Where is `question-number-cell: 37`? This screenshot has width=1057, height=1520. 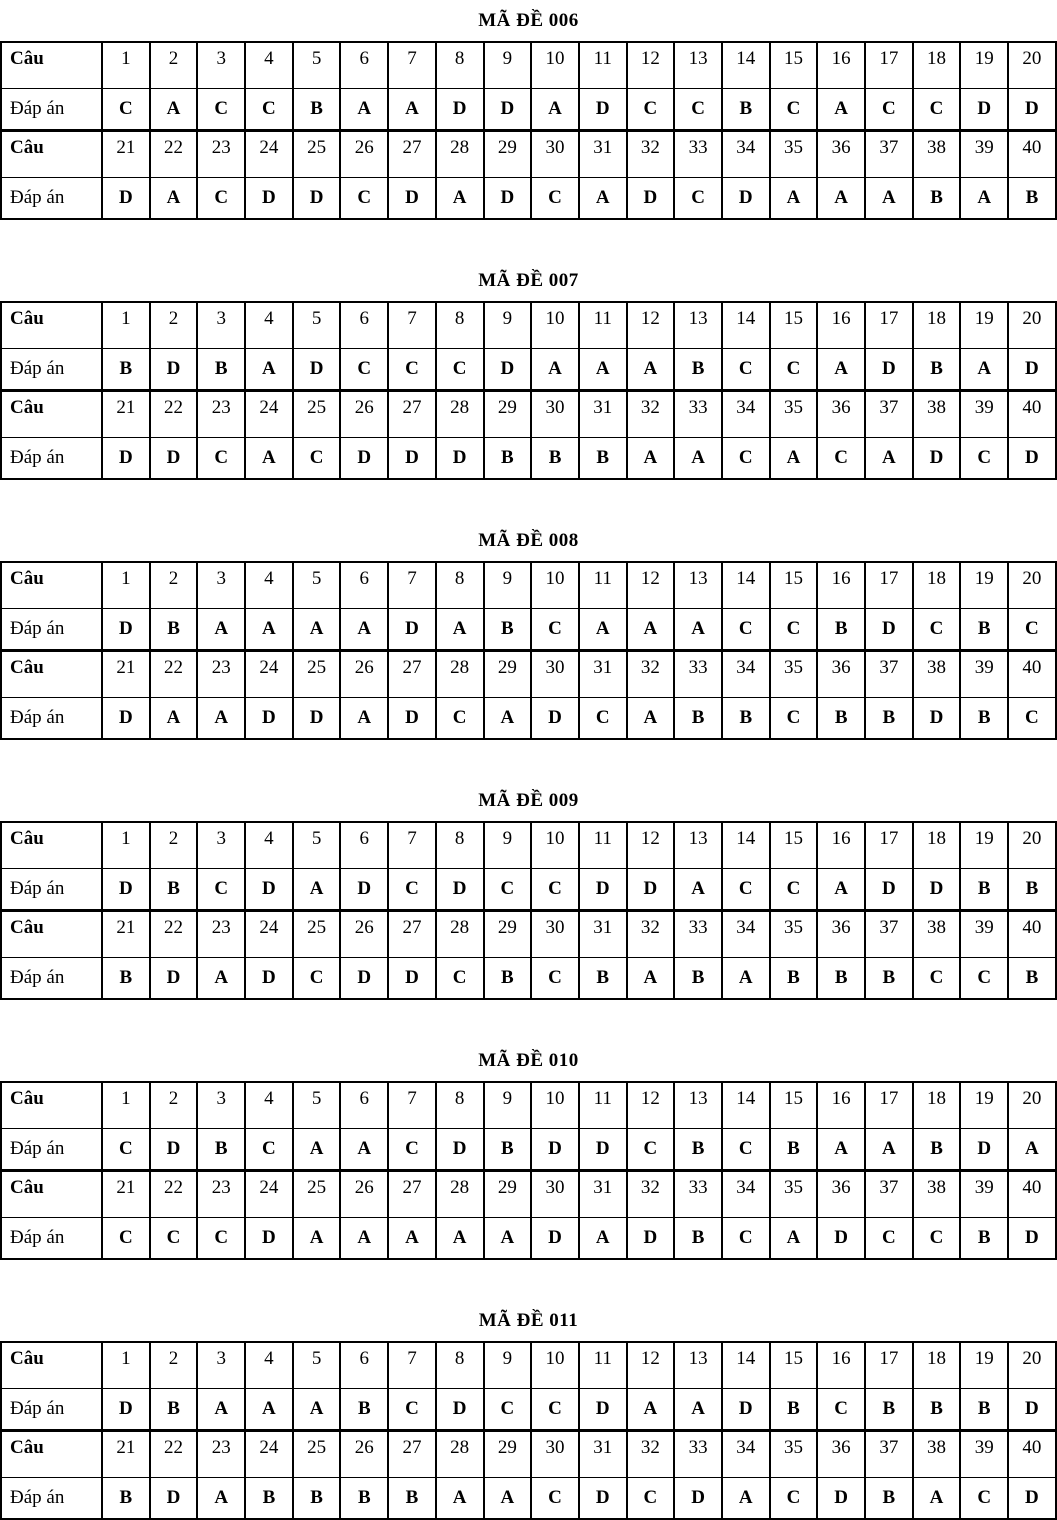 question-number-cell: 37 is located at coordinates (888, 1193).